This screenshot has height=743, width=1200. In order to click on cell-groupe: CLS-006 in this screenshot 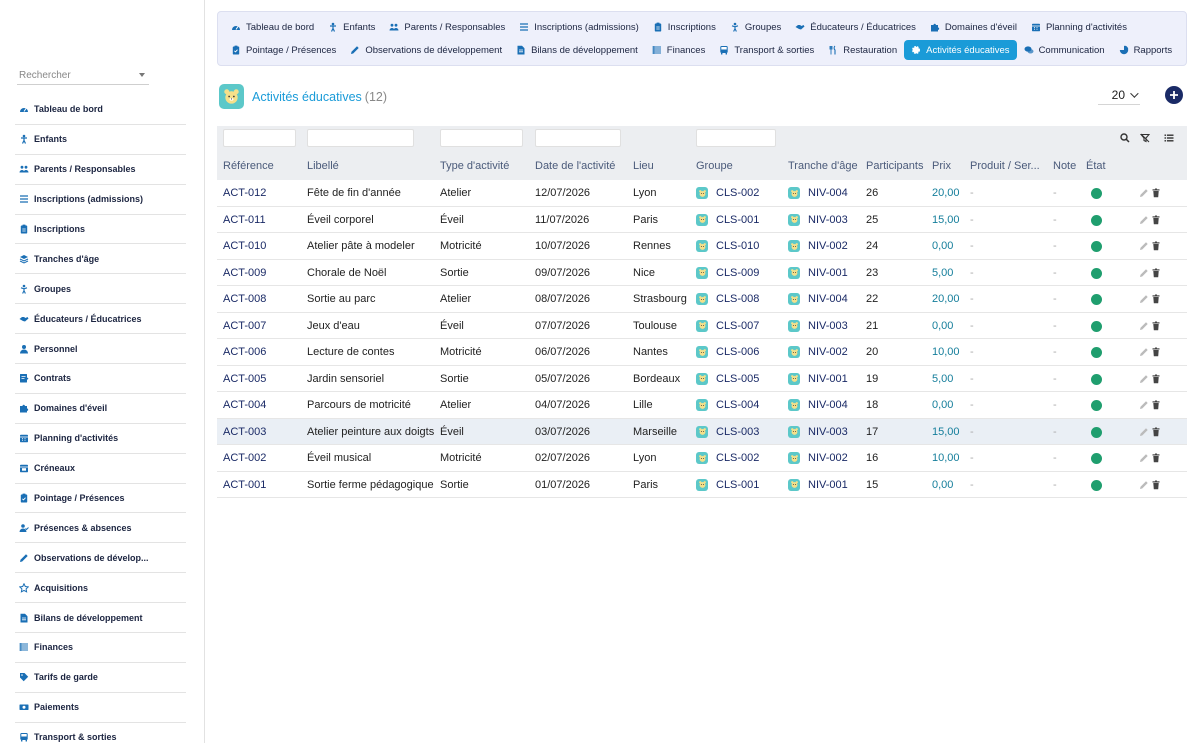, I will do `click(738, 352)`.